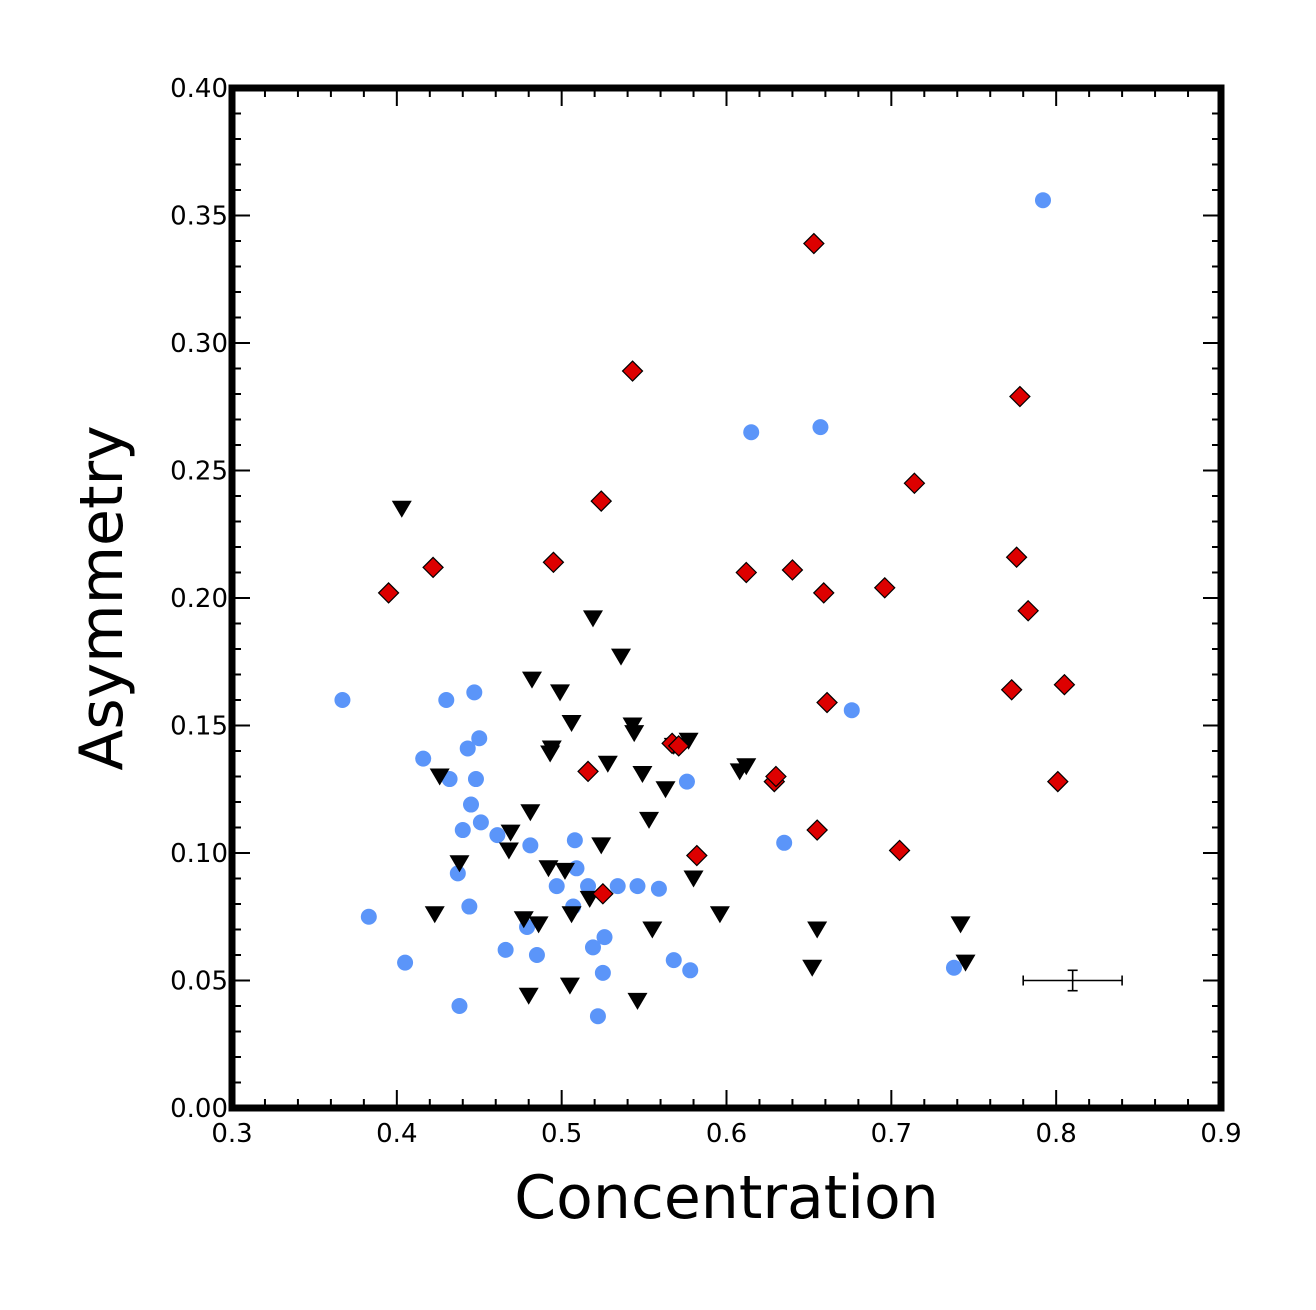 This screenshot has height=1310, width=1316. What do you see at coordinates (199, 854) in the screenshot?
I see `y-tick-label: 0.10` at bounding box center [199, 854].